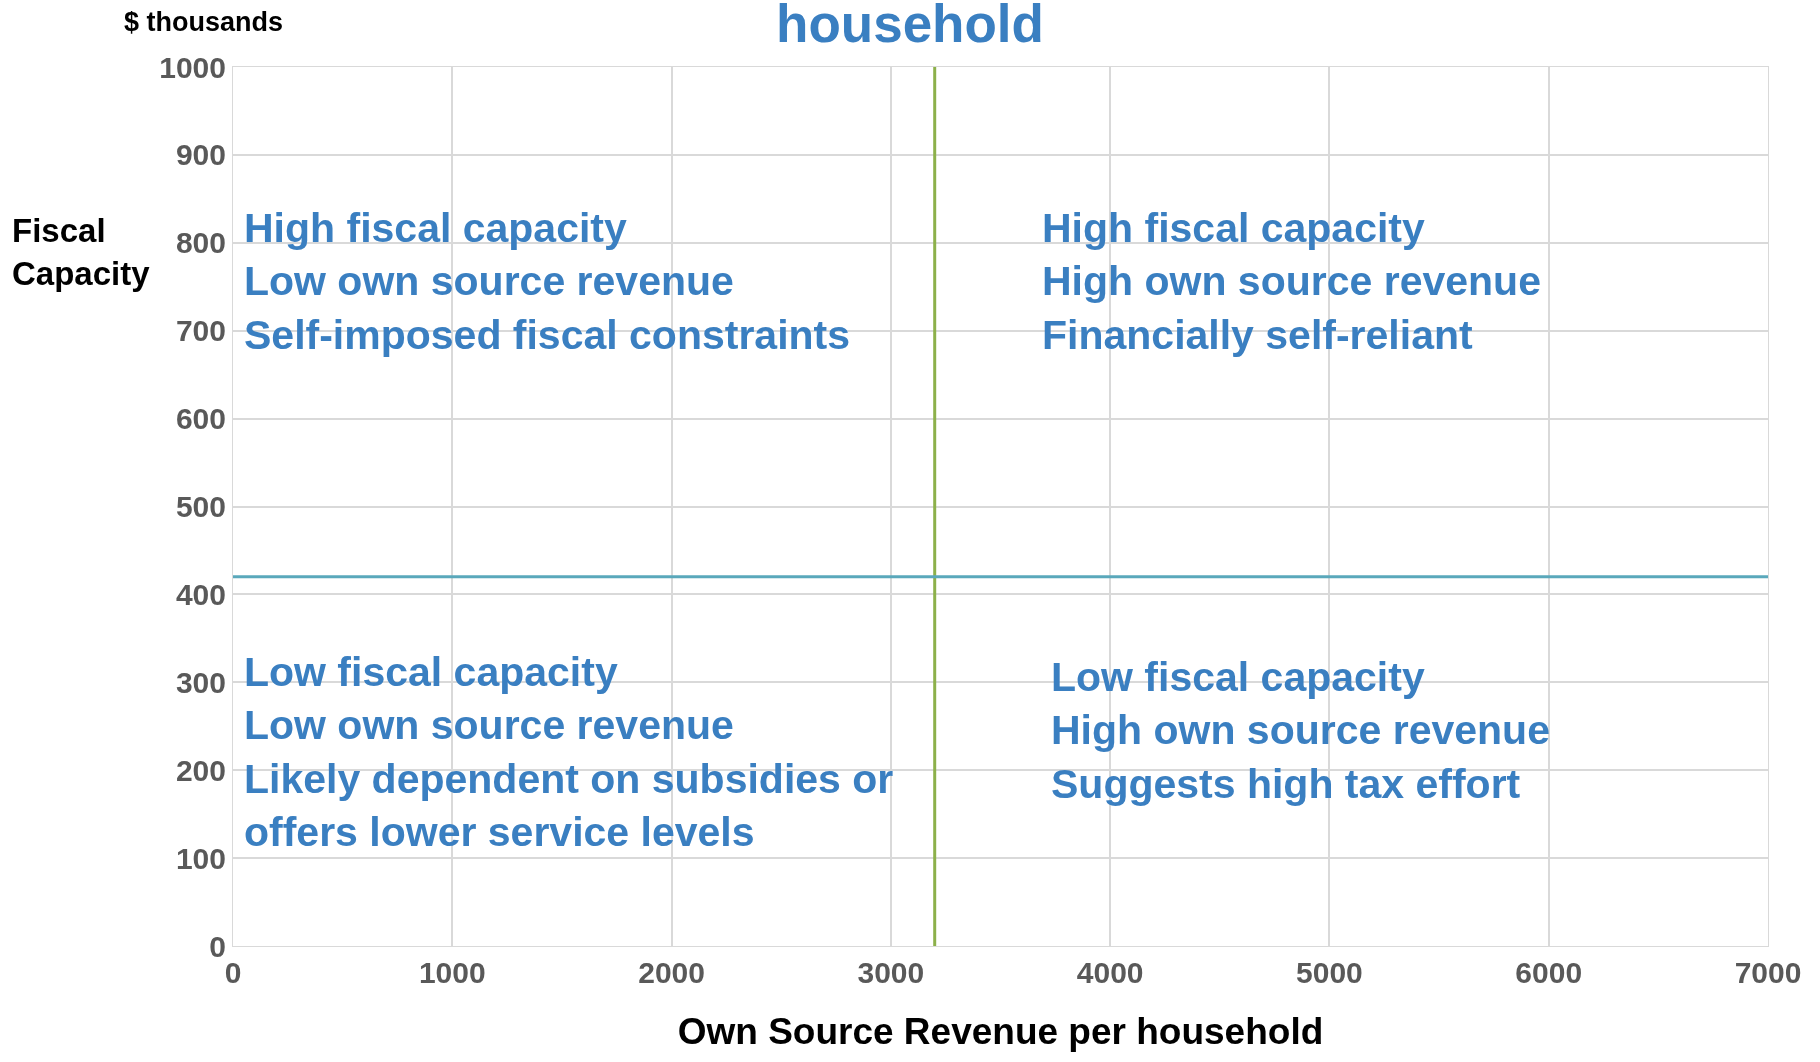 The image size is (1820, 1062). Describe the element at coordinates (200, 506) in the screenshot. I see `y-tick-label: 500` at that location.